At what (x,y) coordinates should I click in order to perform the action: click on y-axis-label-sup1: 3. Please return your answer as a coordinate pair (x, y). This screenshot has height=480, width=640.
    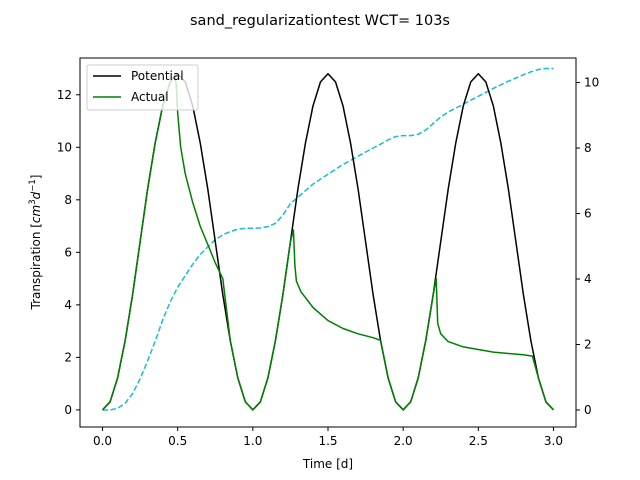
    Looking at the image, I should click on (33, 201).